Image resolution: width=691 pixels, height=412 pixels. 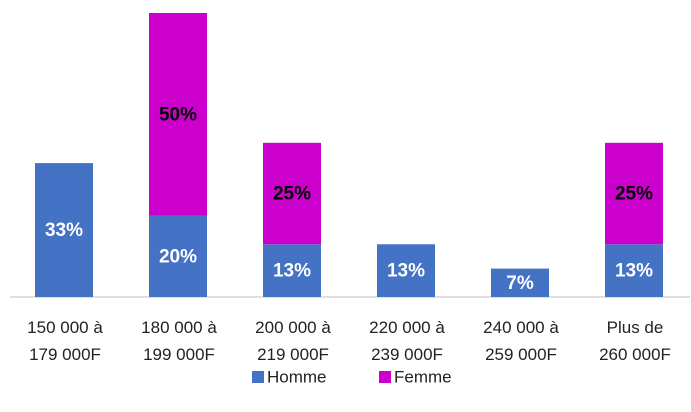 I want to click on x-tick-label: 180 000 à 199 000F, so click(x=179, y=341).